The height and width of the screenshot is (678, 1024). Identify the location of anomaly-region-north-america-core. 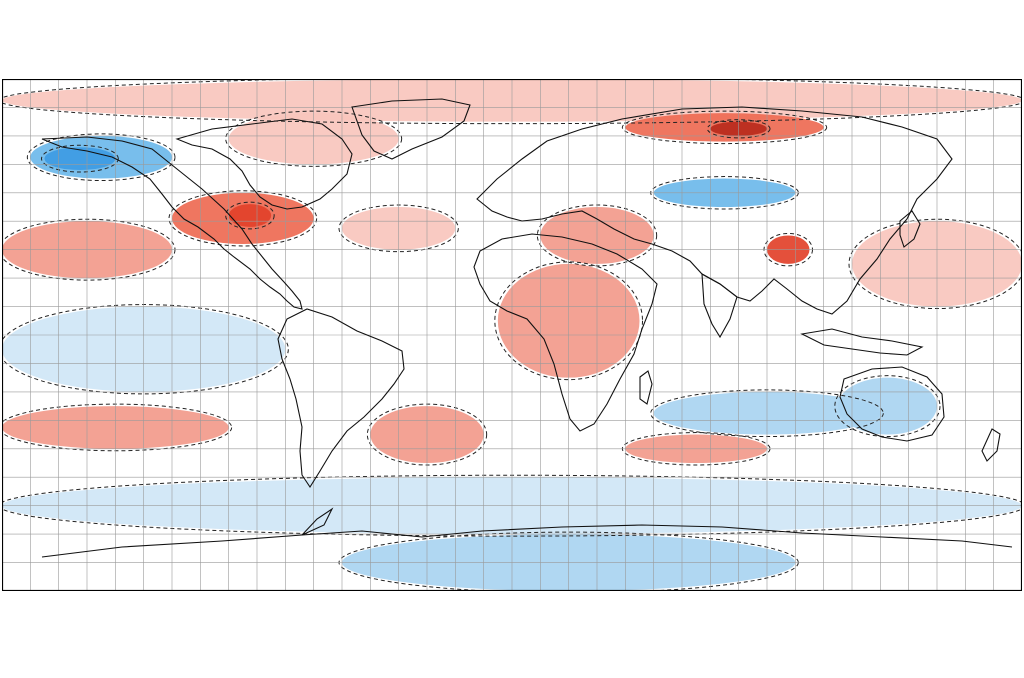
(250, 215).